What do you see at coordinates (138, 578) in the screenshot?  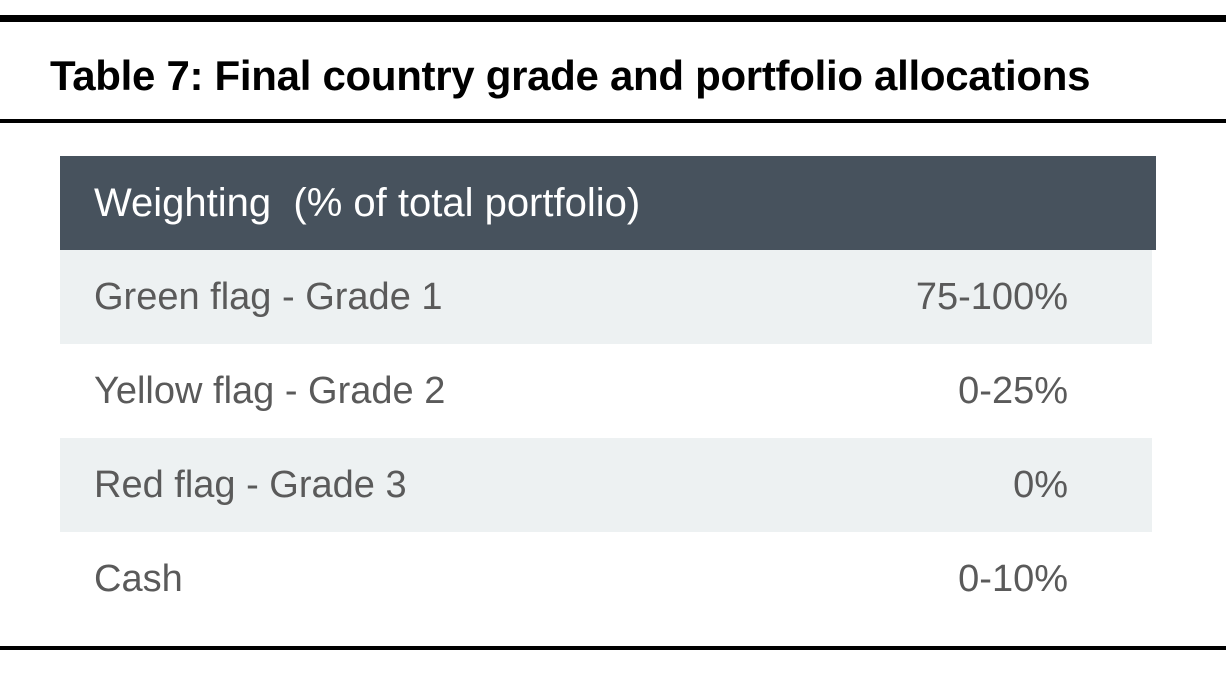 I see `row-label: Cash` at bounding box center [138, 578].